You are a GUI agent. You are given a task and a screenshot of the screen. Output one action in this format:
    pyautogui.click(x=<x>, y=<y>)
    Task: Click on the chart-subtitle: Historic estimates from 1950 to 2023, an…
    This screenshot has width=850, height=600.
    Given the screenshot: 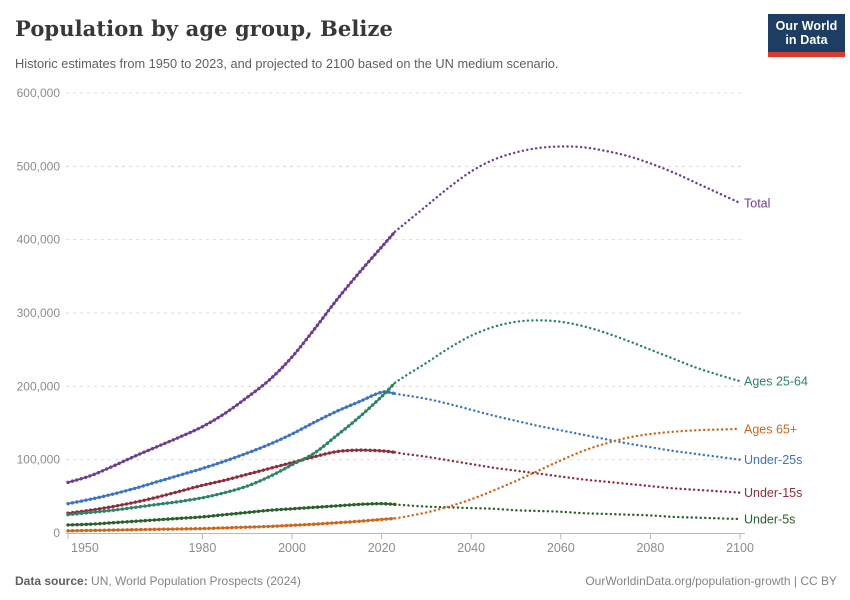 What is the action you would take?
    pyautogui.click(x=287, y=63)
    